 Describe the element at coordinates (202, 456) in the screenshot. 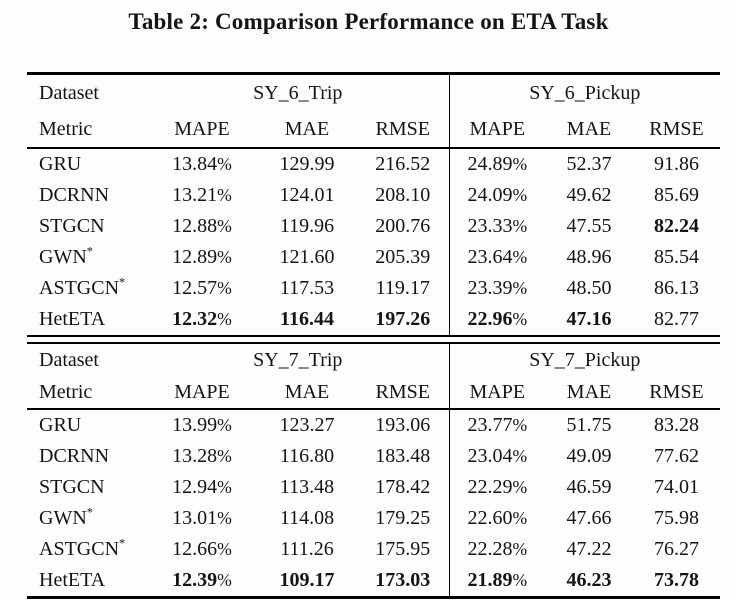

I see `metric-value-cell: 13.28%` at that location.